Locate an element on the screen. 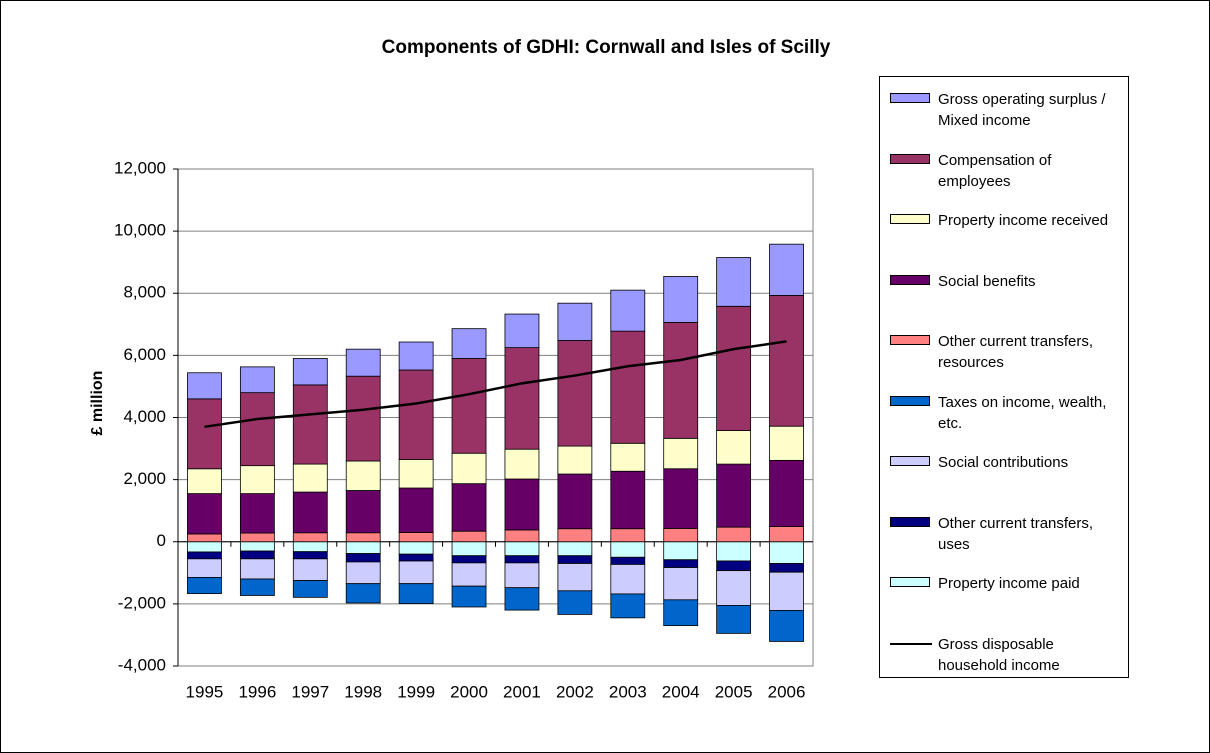  x-tick-label: 2002 is located at coordinates (575, 691).